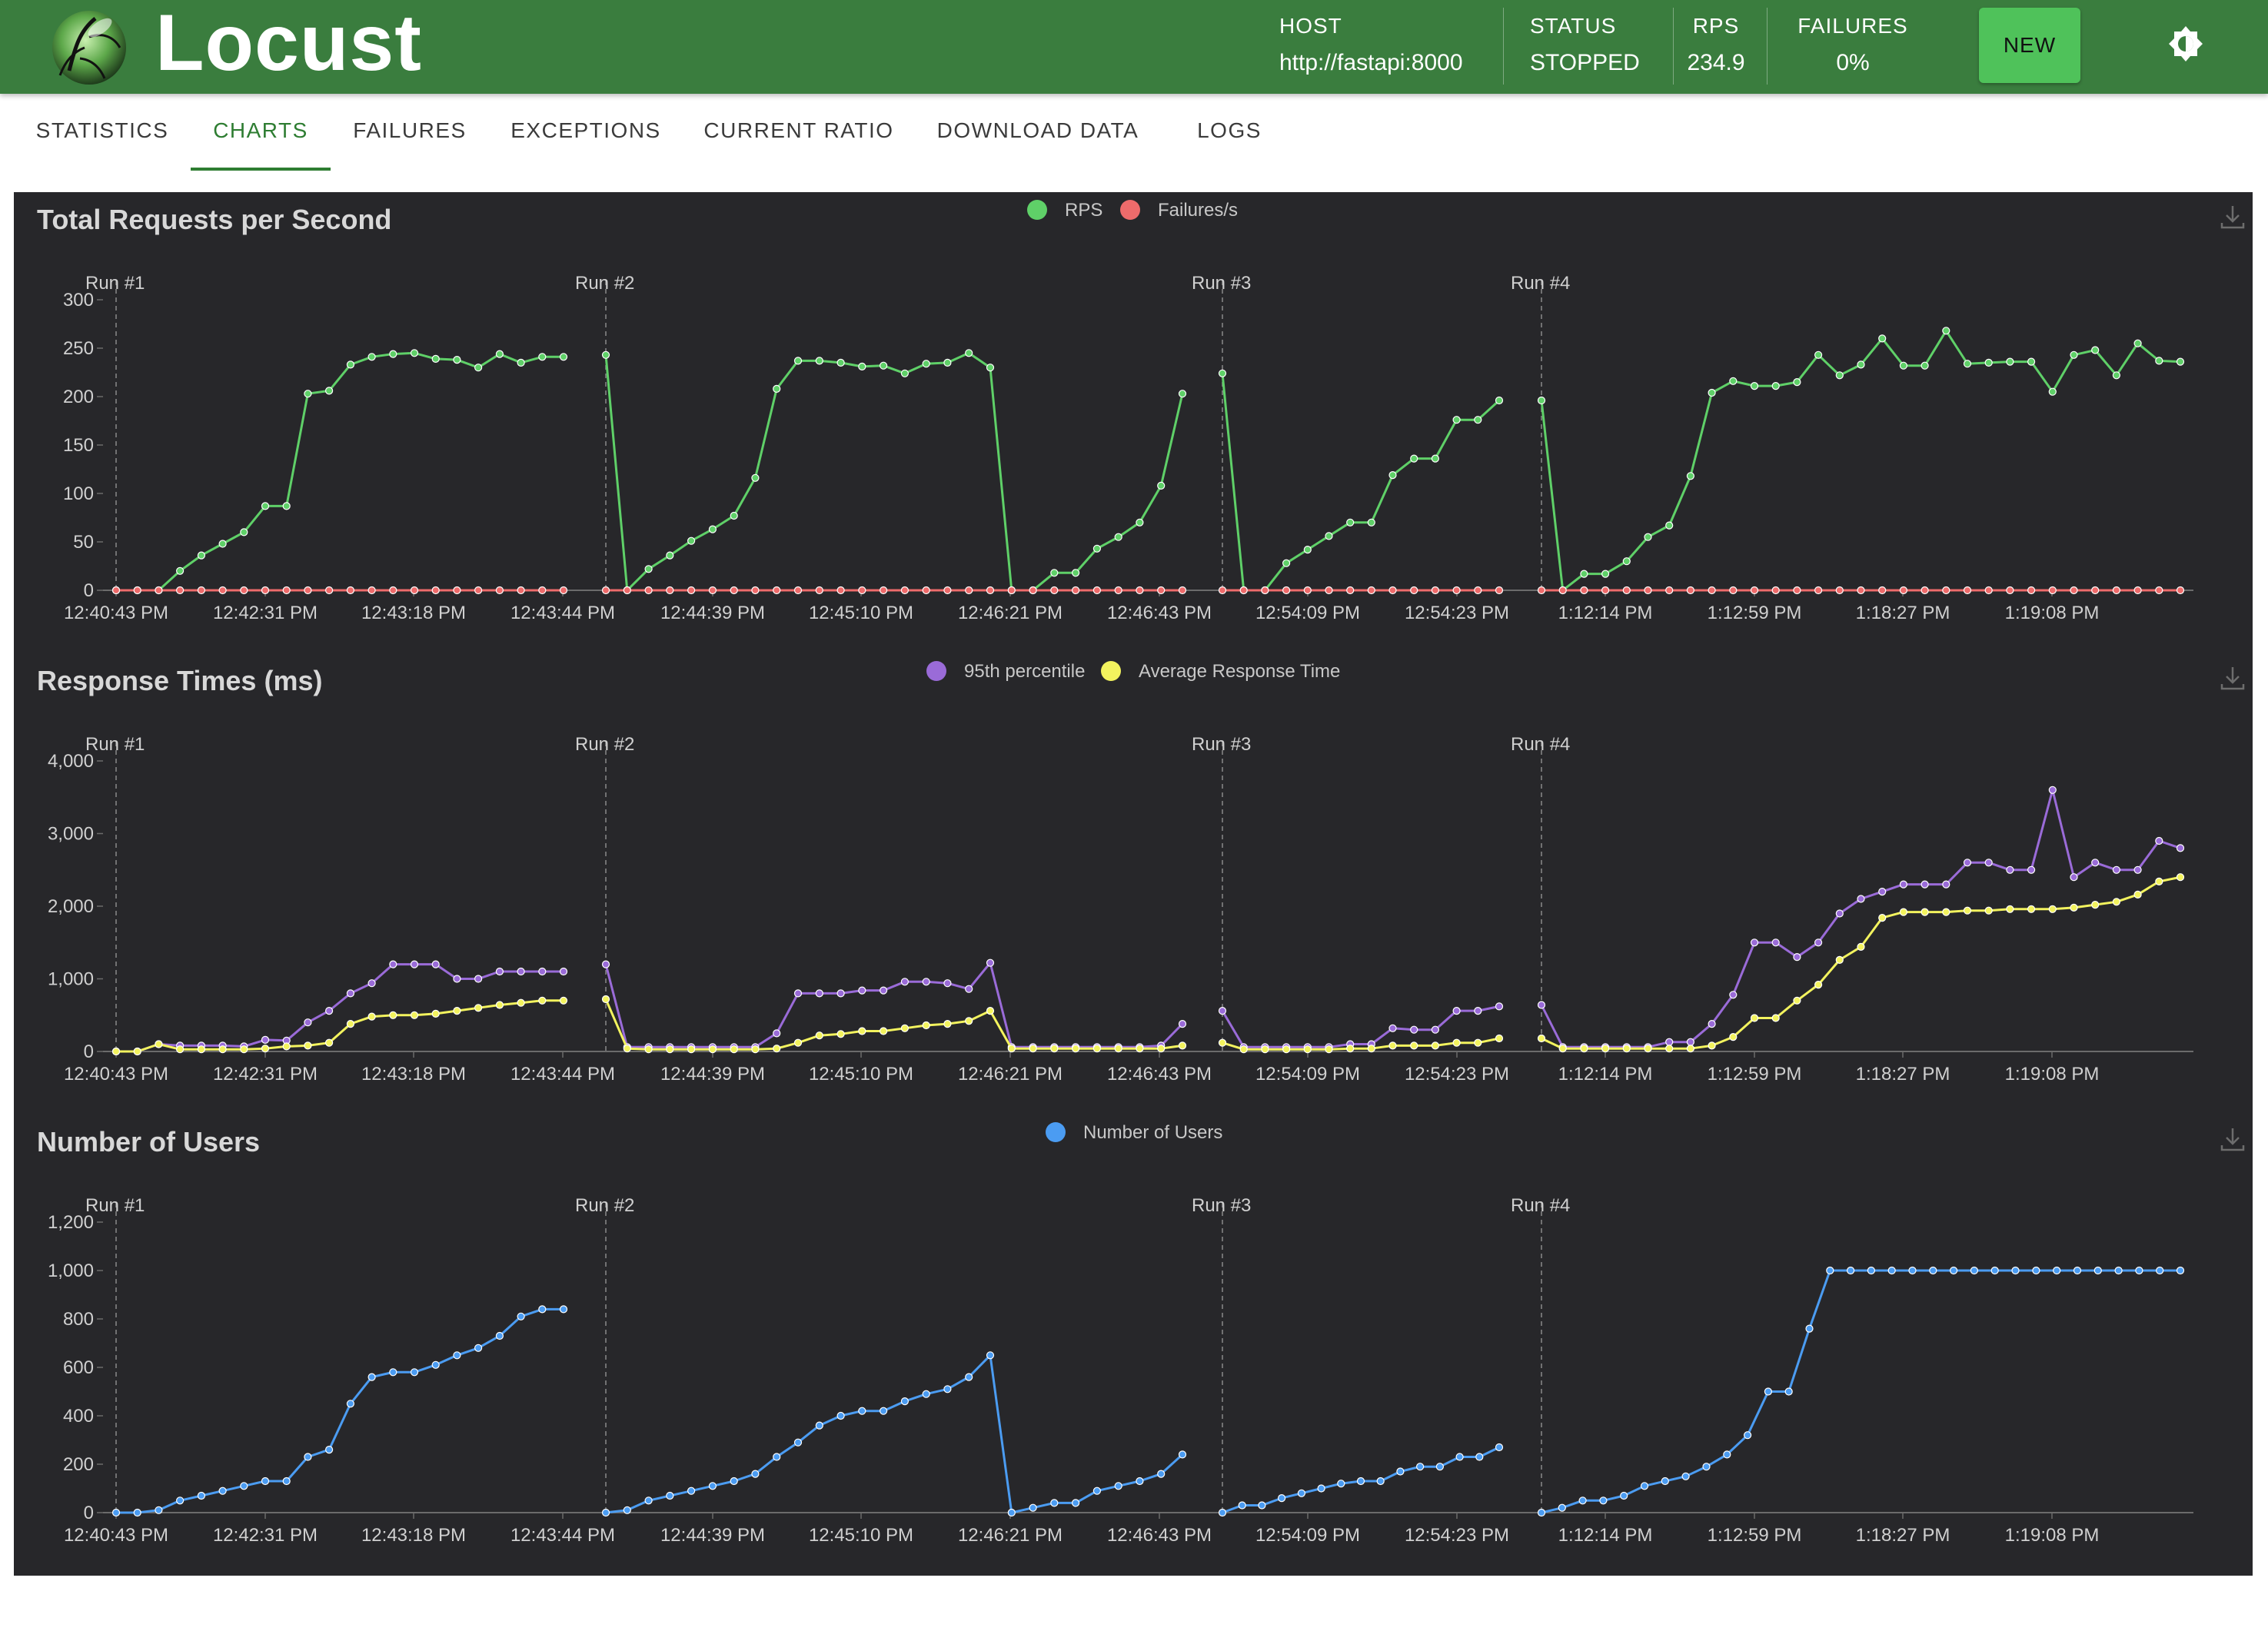  What do you see at coordinates (116, 613) in the screenshot?
I see `x-tick-label: 12:40:43 PM` at bounding box center [116, 613].